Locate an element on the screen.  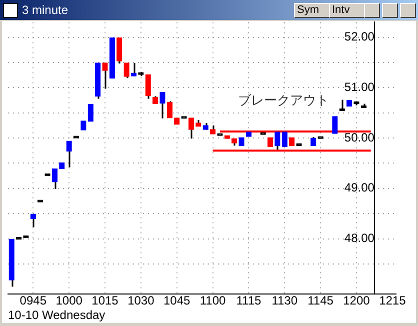
text: Sym is located at coordinates (312, 10).